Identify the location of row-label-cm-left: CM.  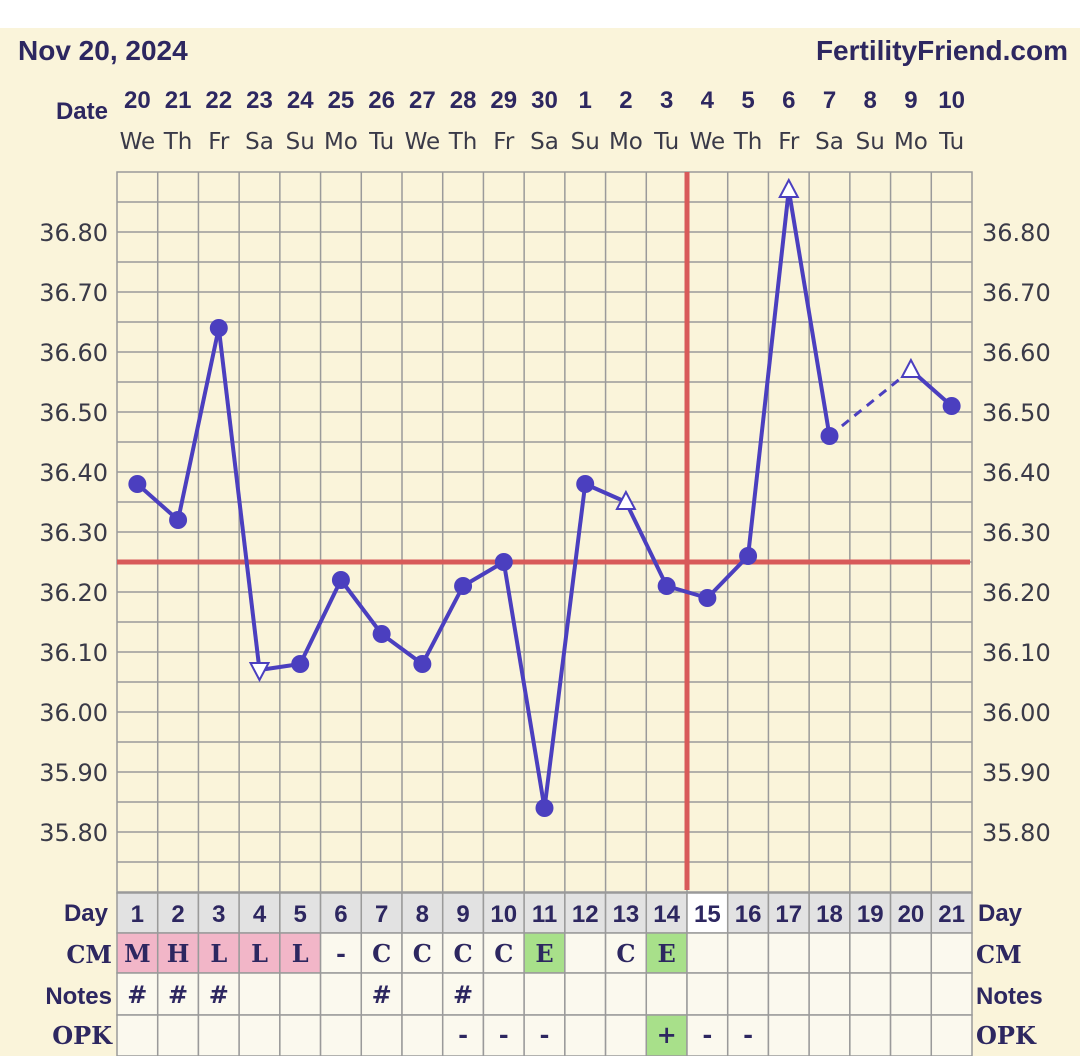
(89, 954).